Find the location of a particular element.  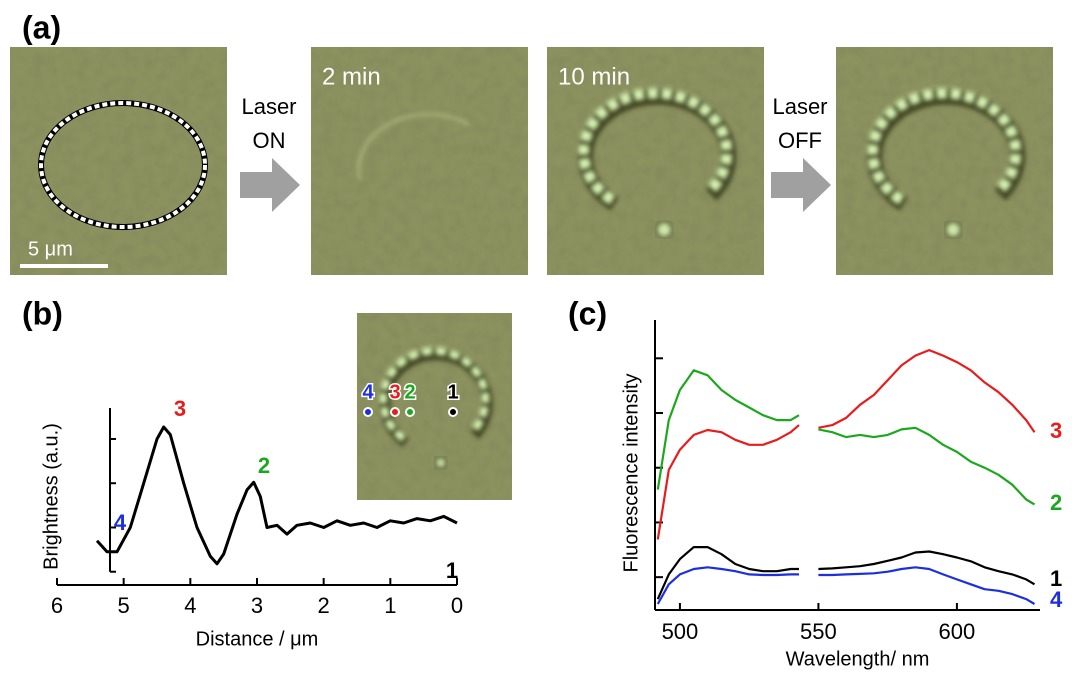

x-tick-label: 500 is located at coordinates (680, 631).